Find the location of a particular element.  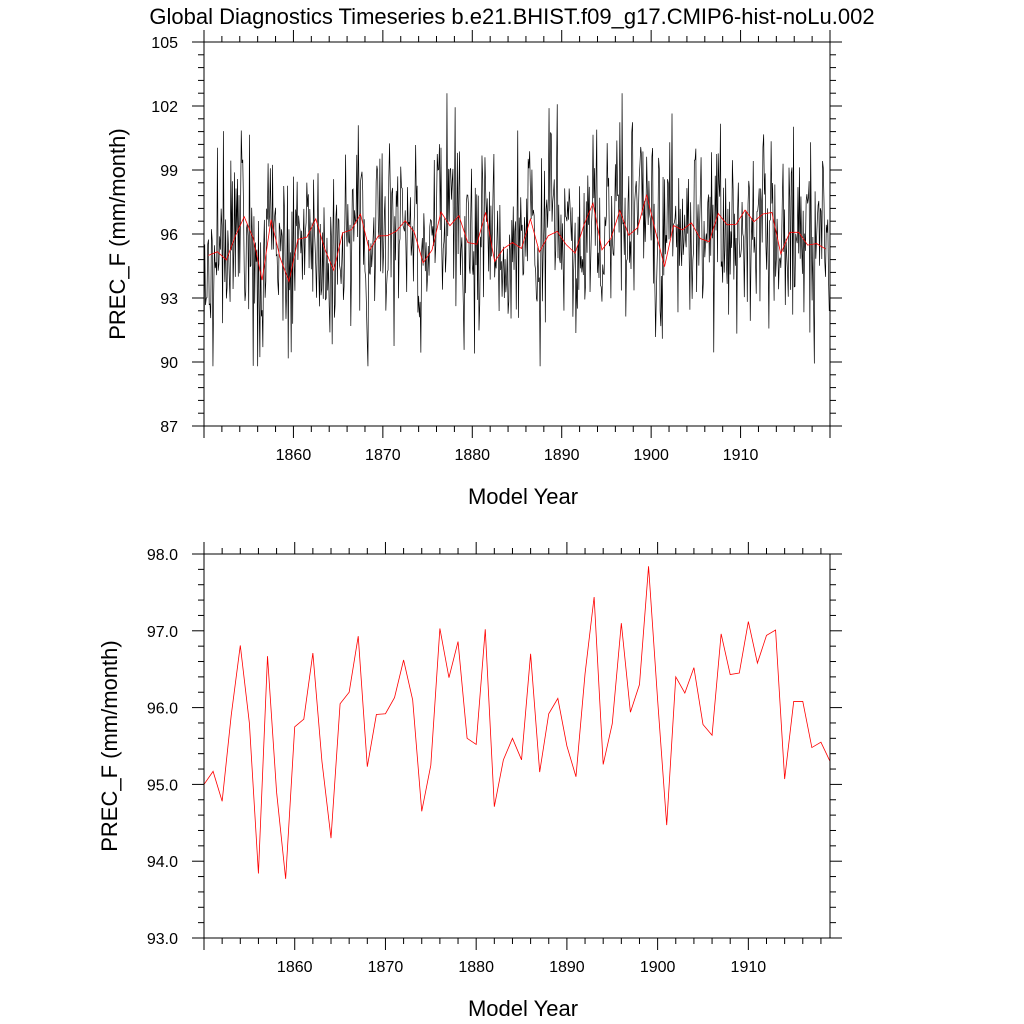

y-tick-label: 87 is located at coordinates (169, 427).